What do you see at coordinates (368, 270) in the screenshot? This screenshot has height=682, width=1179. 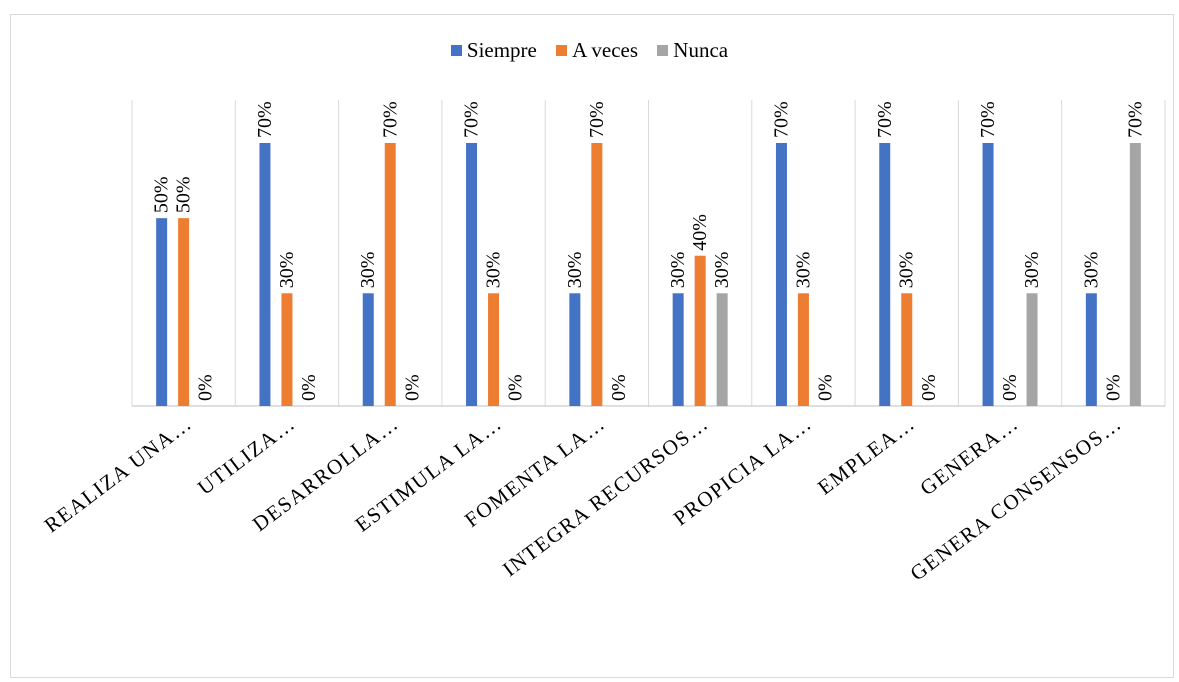 I see `data-label-siempre-3: 30%` at bounding box center [368, 270].